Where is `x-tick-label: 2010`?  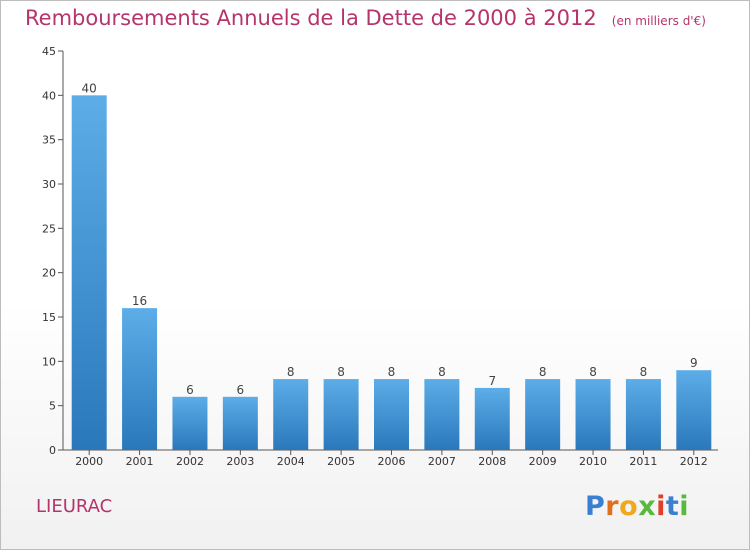 x-tick-label: 2010 is located at coordinates (593, 461).